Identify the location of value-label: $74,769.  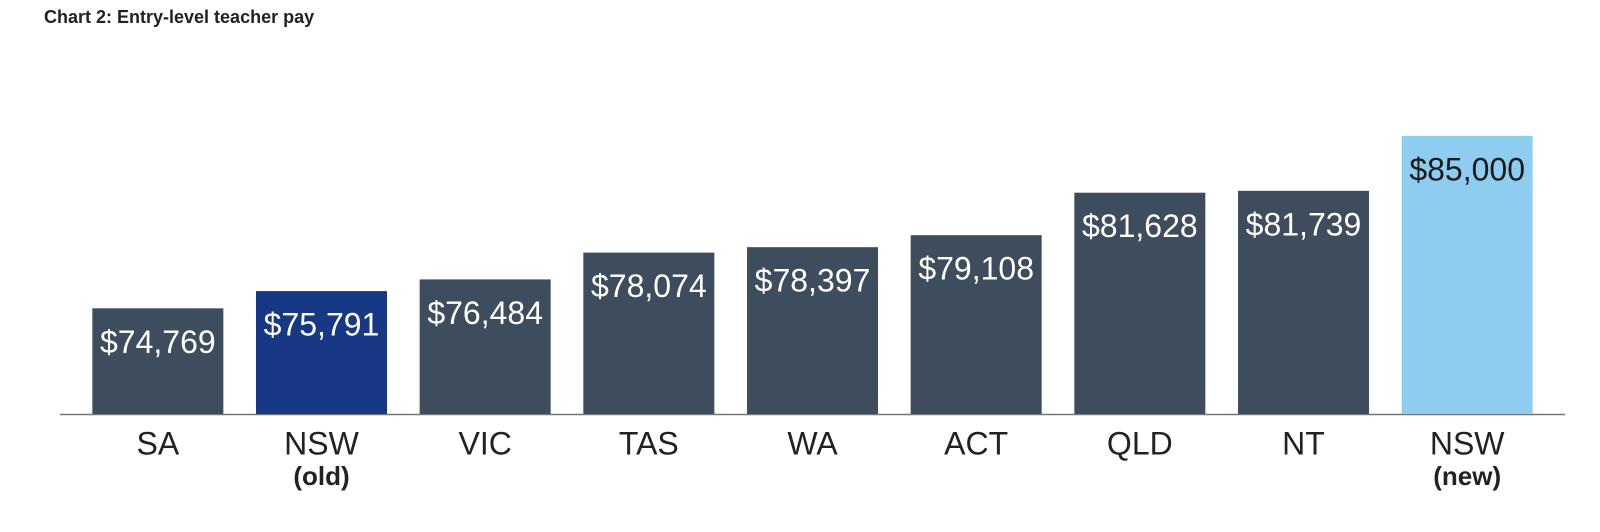
(158, 342).